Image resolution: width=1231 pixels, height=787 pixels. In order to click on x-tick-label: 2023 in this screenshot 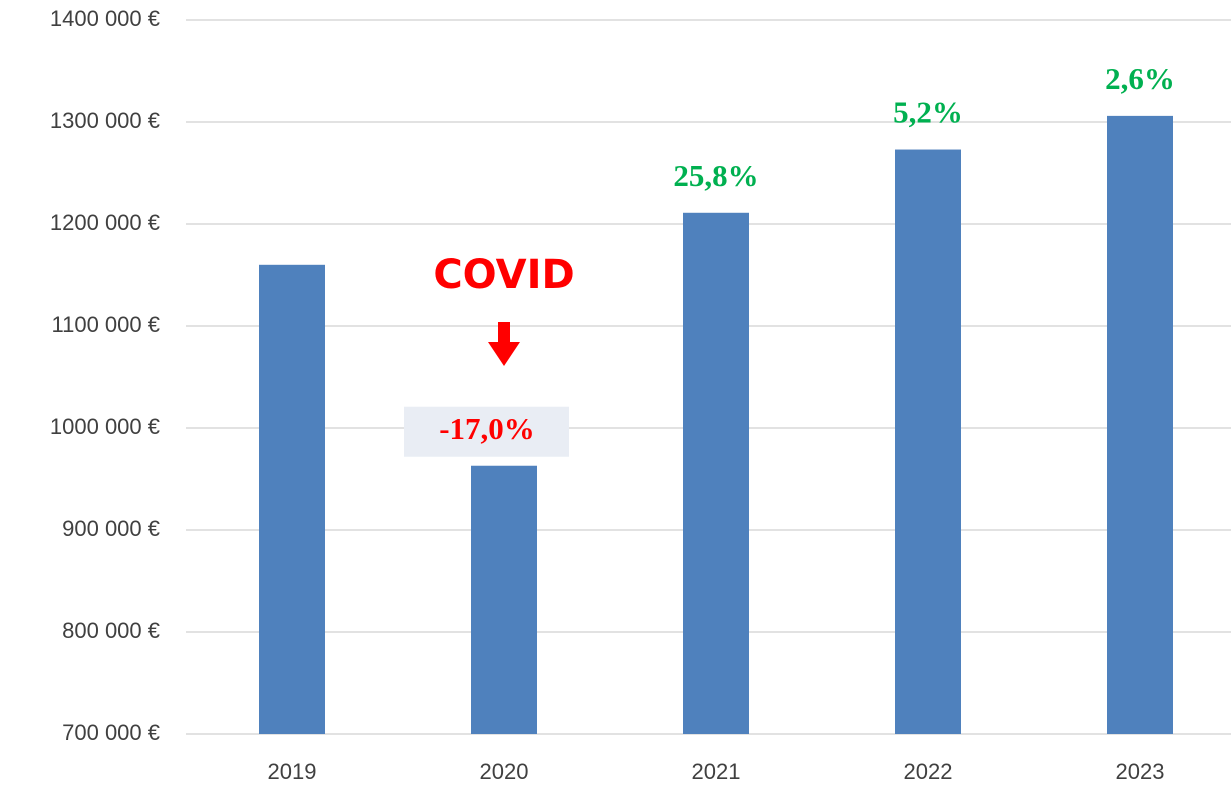, I will do `click(1140, 771)`.